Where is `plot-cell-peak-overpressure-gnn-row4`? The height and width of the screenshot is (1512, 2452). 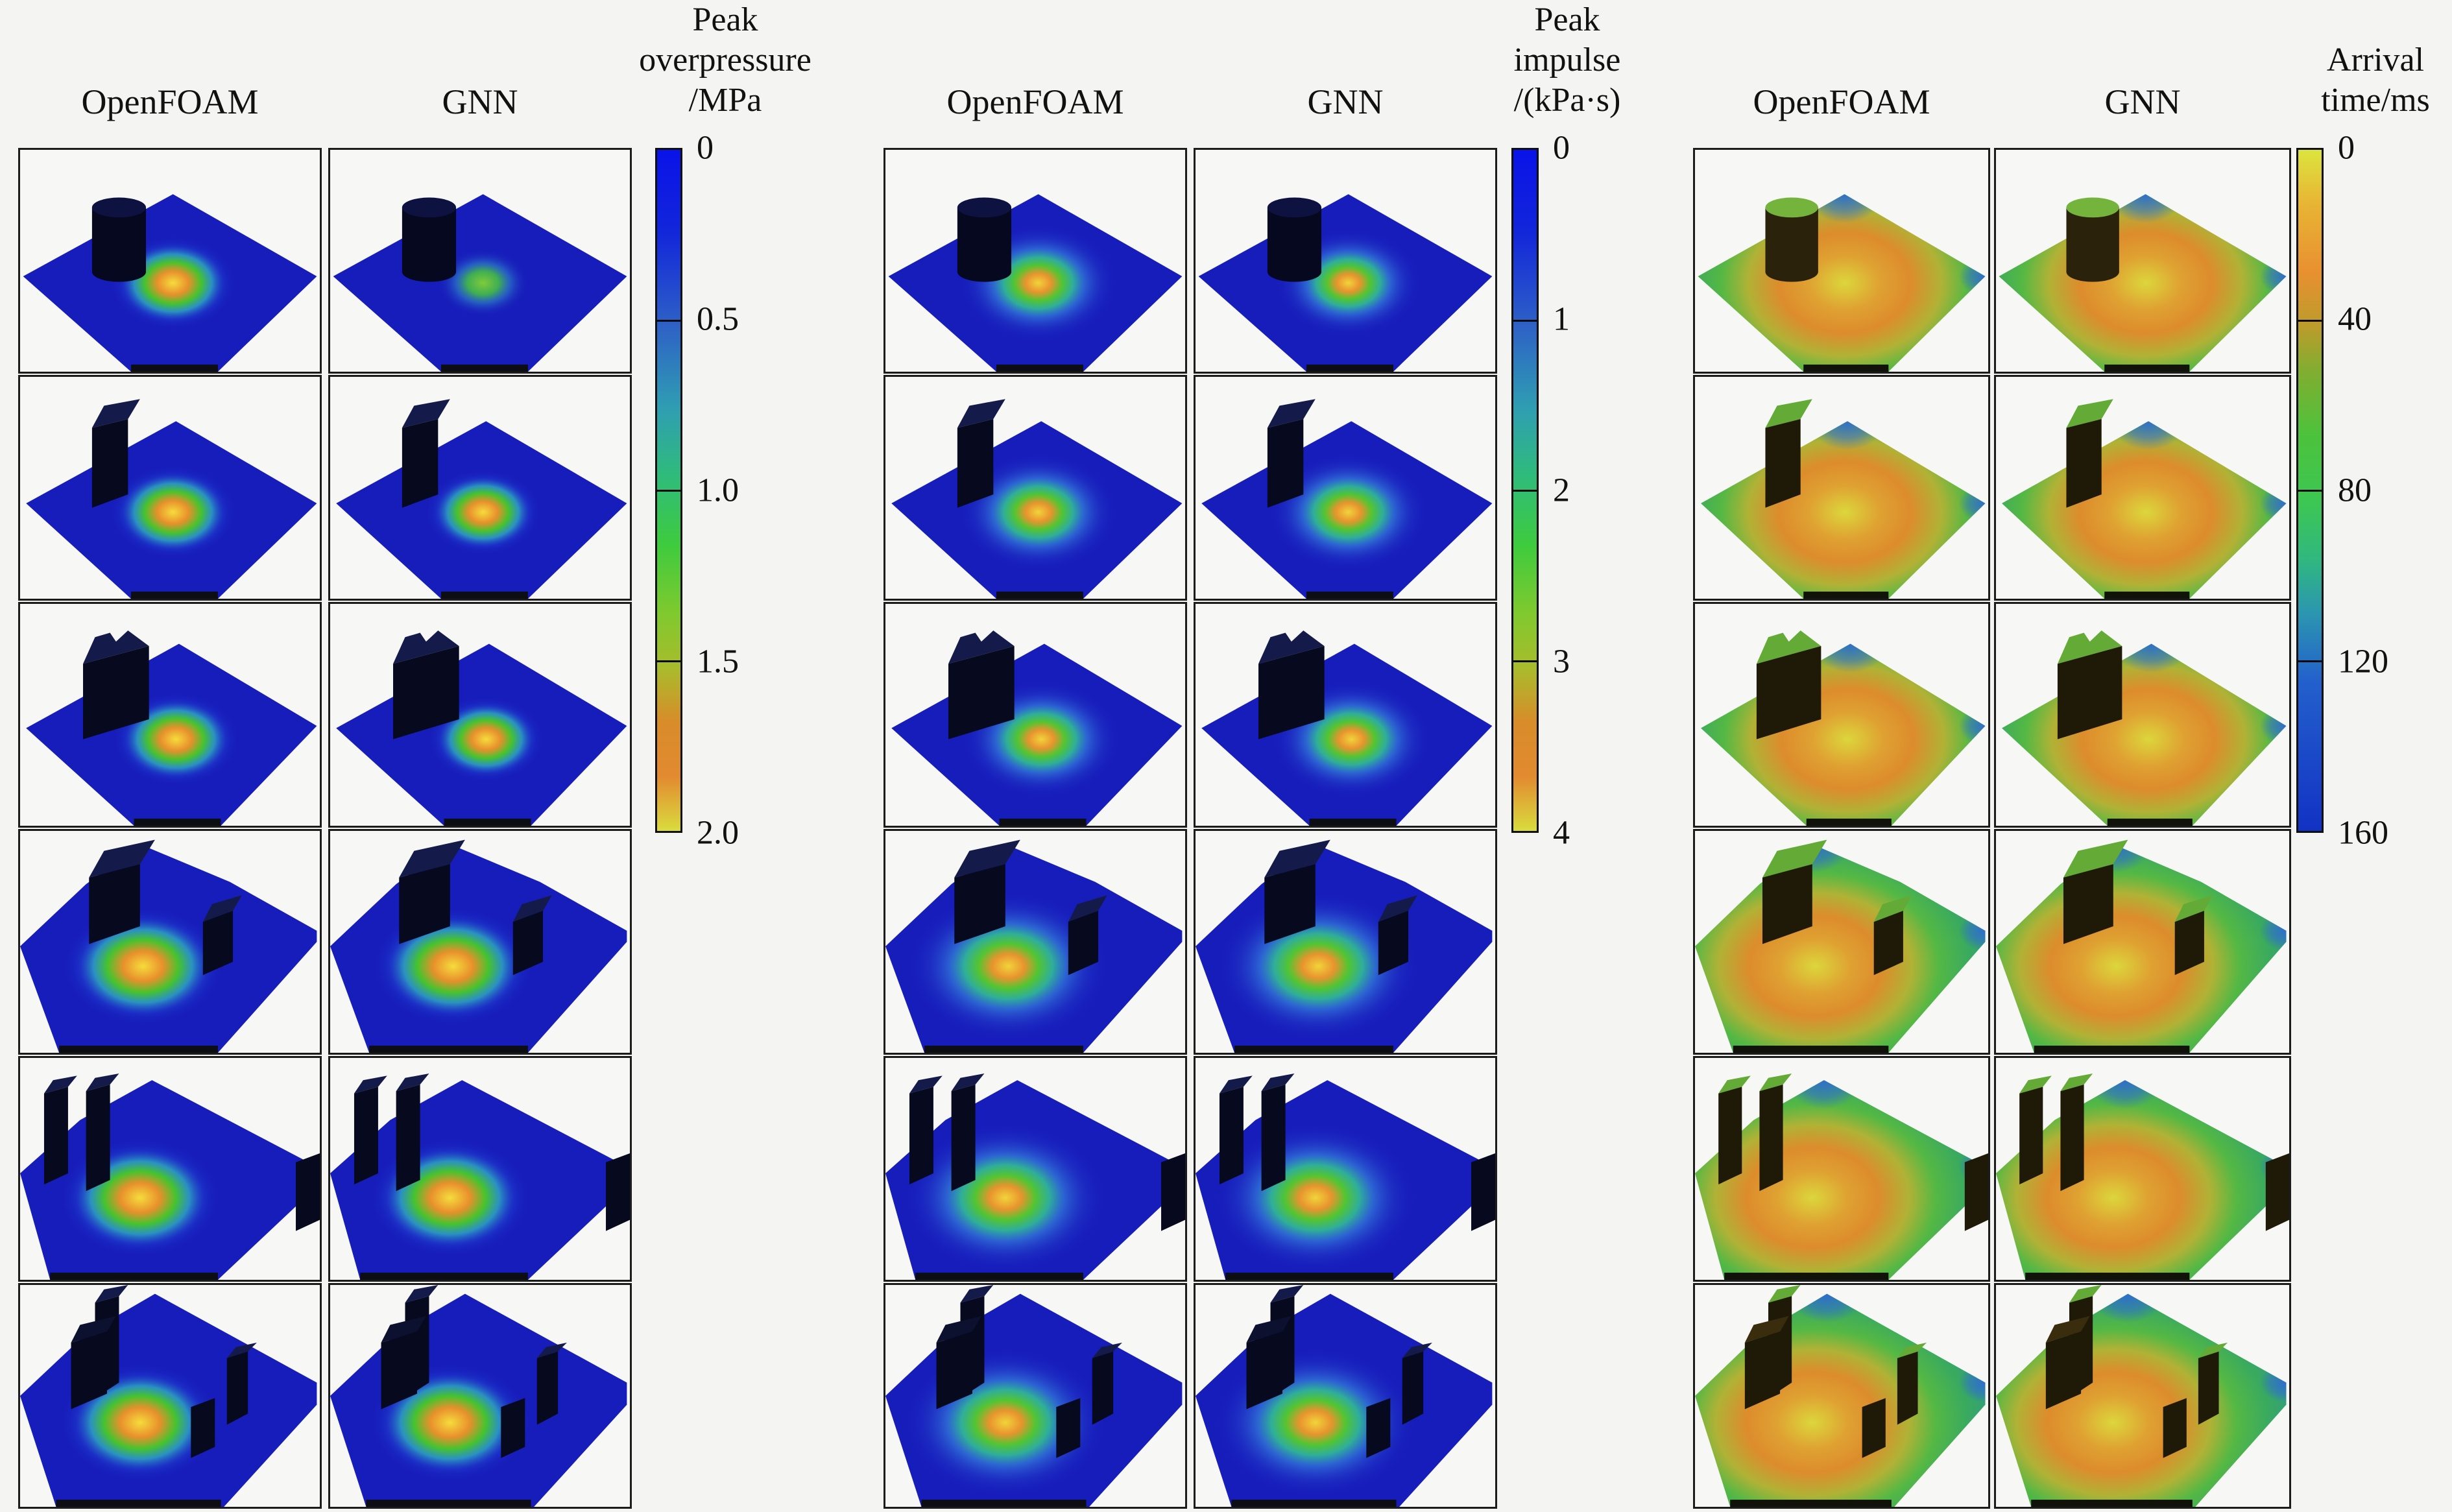 plot-cell-peak-overpressure-gnn-row4 is located at coordinates (480, 942).